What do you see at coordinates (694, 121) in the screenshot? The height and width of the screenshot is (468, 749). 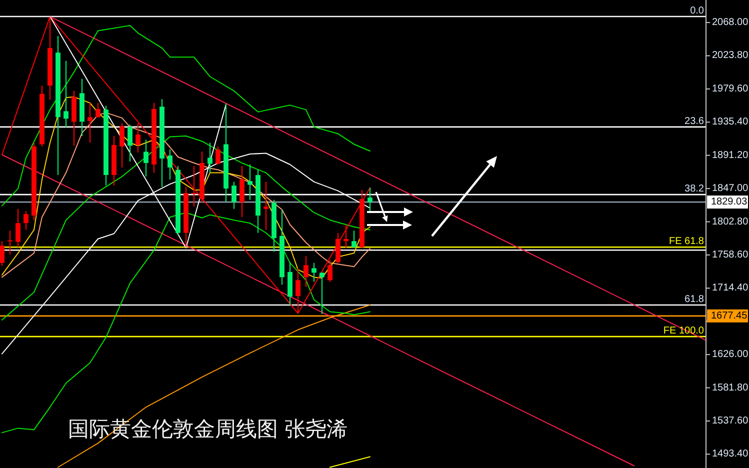 I see `annotation: 23.6` at bounding box center [694, 121].